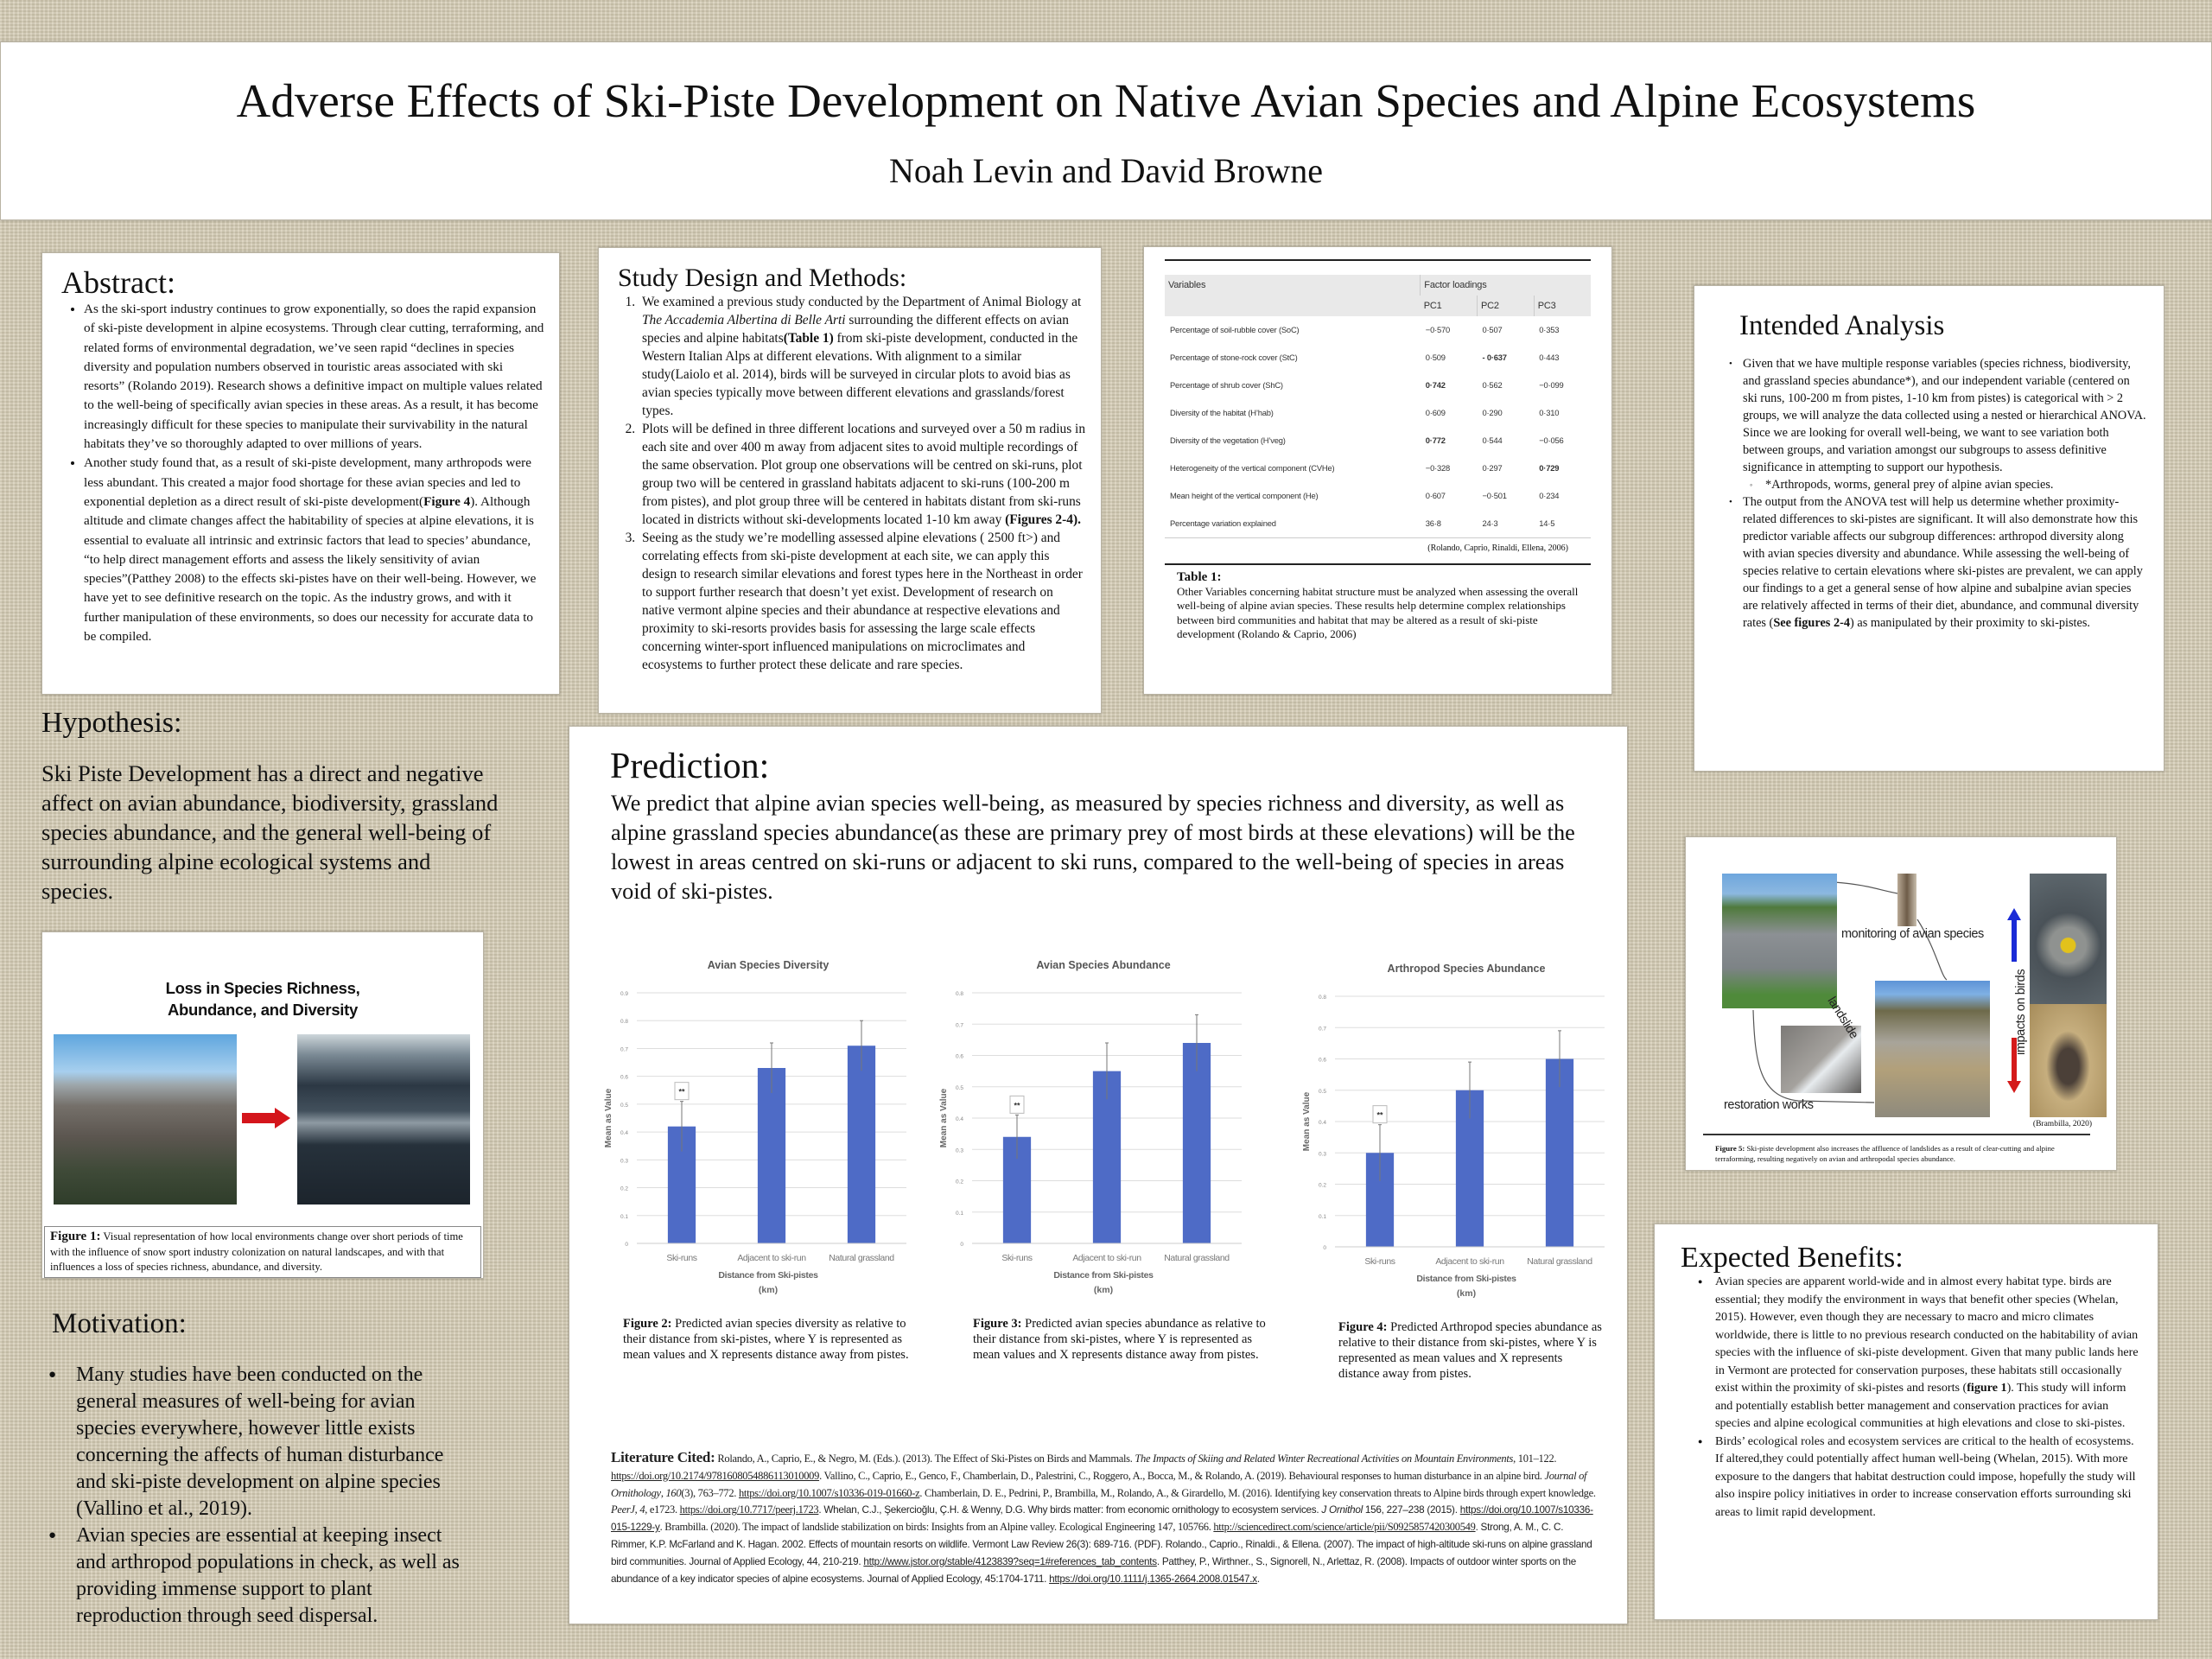  Describe the element at coordinates (762, 278) in the screenshot. I see `methods-heading: Study Design and Methods:` at that location.